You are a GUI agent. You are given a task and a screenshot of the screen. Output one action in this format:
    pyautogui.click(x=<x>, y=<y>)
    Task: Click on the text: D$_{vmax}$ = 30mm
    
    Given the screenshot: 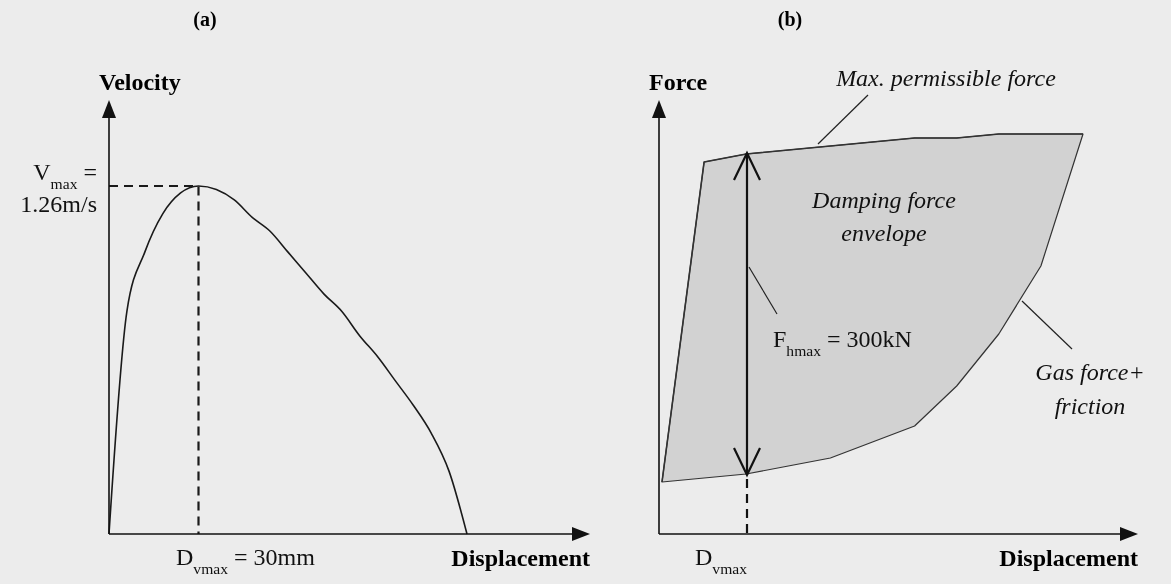 What is the action you would take?
    pyautogui.click(x=246, y=560)
    